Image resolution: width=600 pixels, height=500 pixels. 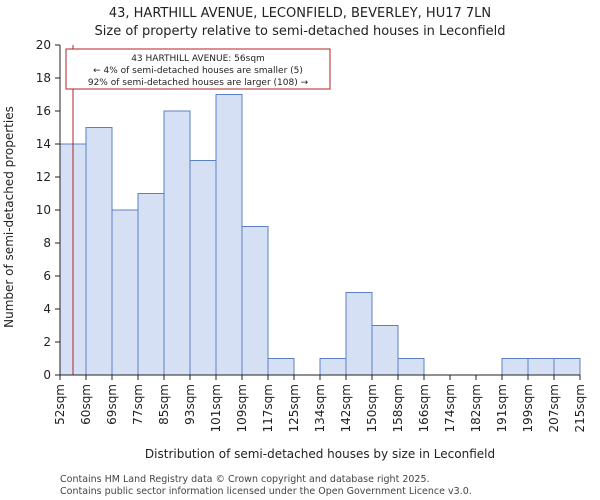 What do you see at coordinates (541, 367) in the screenshot?
I see `bar-199sqm` at bounding box center [541, 367].